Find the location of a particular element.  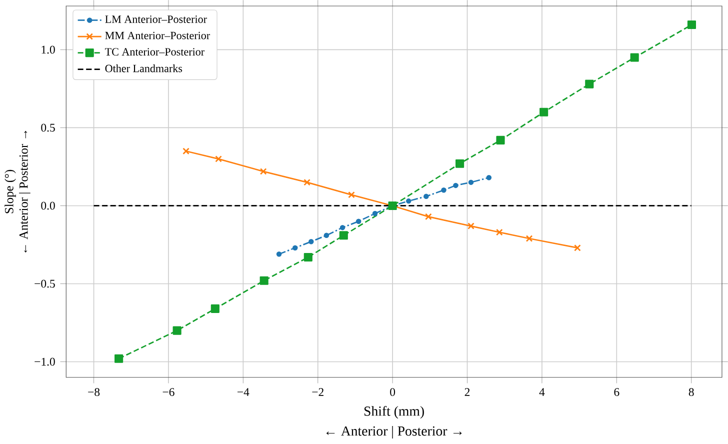

legend-label: TC Anterior–Posterior is located at coordinates (154, 52).